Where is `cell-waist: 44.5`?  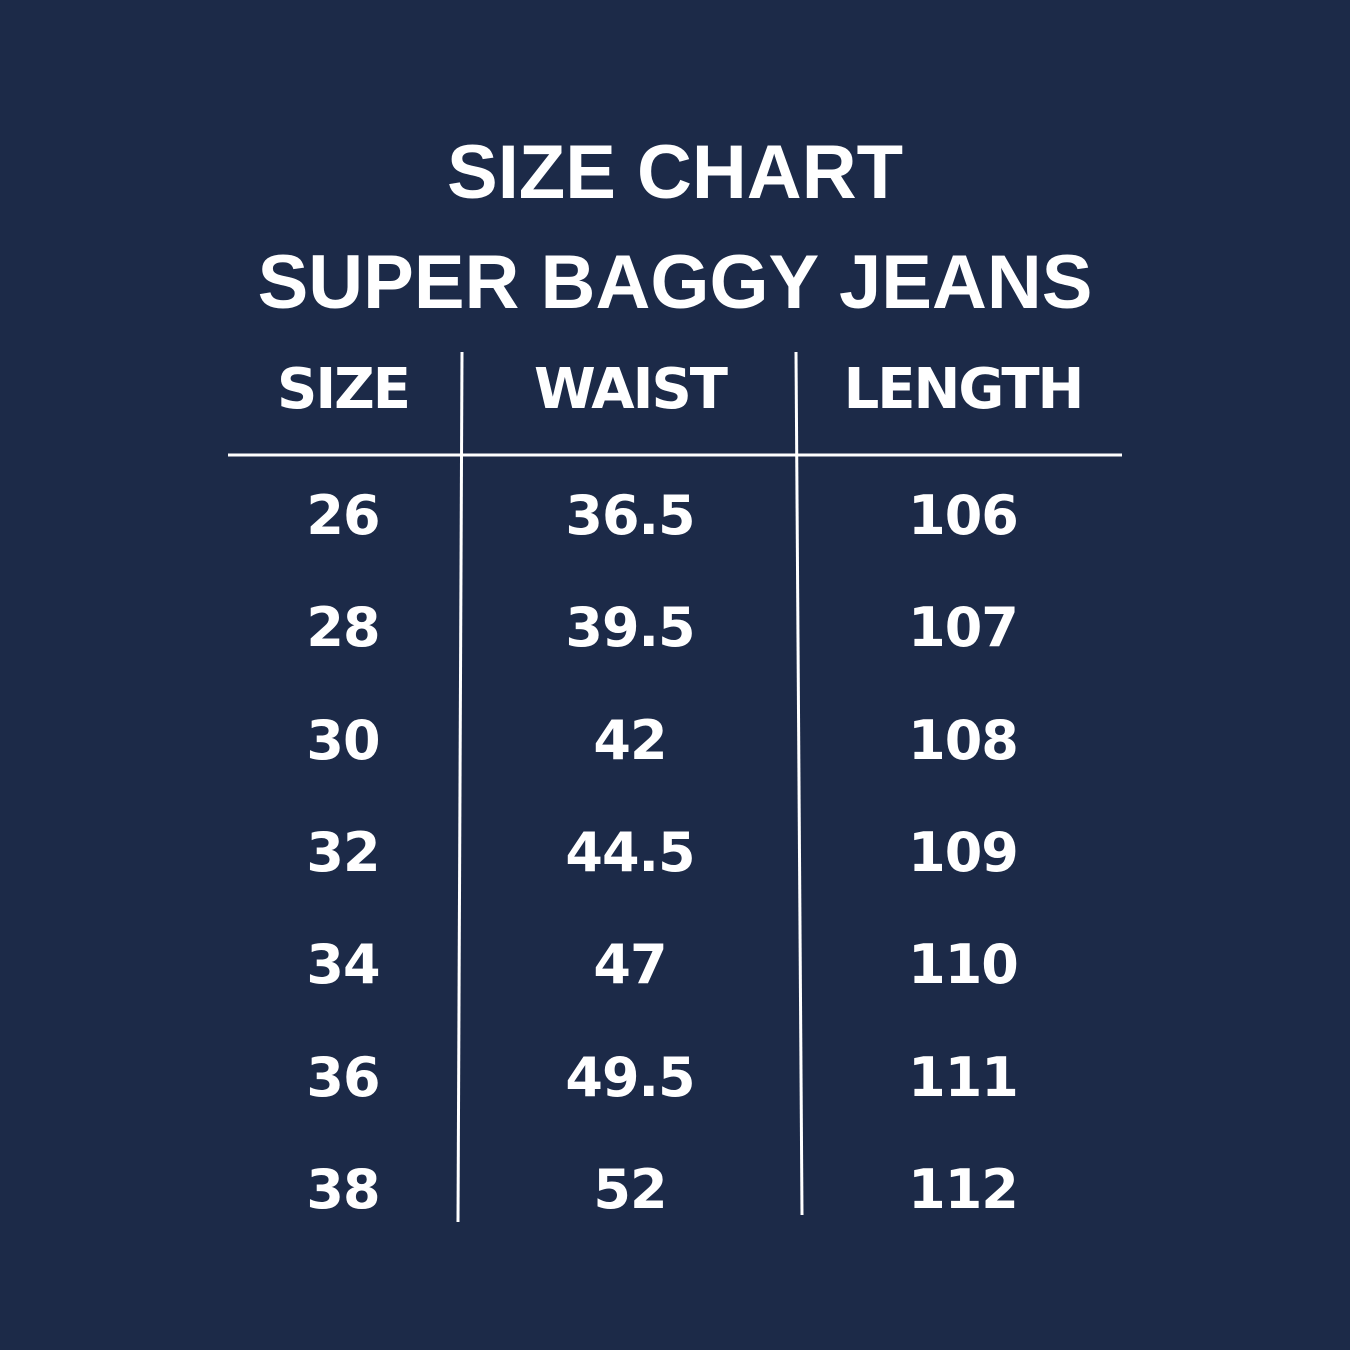
cell-waist: 44.5 is located at coordinates (630, 852).